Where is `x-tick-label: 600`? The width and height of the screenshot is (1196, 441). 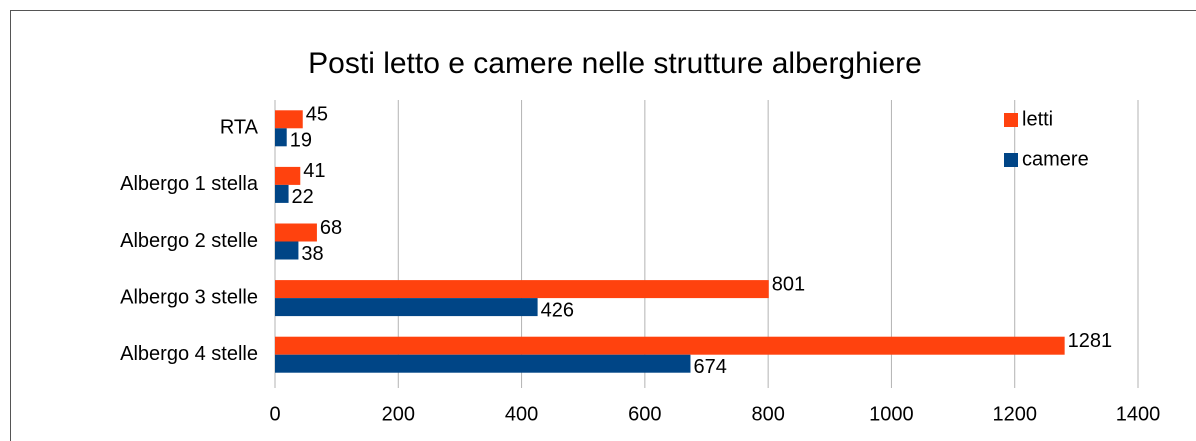 x-tick-label: 600 is located at coordinates (644, 414).